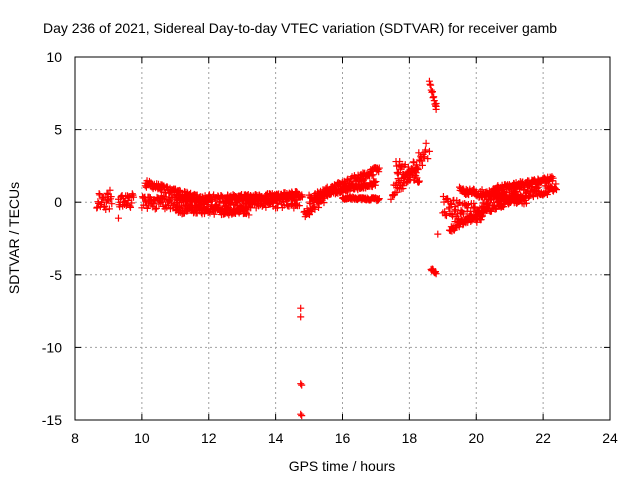 The width and height of the screenshot is (640, 480). Describe the element at coordinates (410, 438) in the screenshot. I see `x-tick-label: 18` at that location.